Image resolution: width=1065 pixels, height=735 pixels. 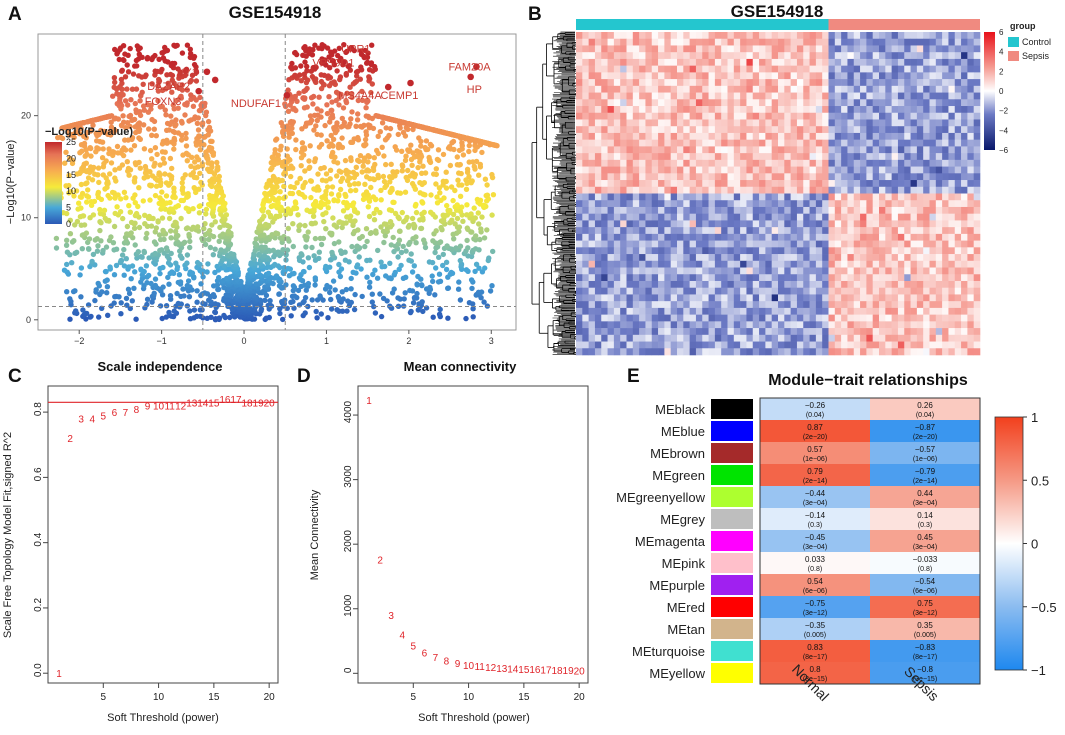 What do you see at coordinates (53, 183) in the screenshot?
I see `volcano-legend-colorbar` at bounding box center [53, 183].